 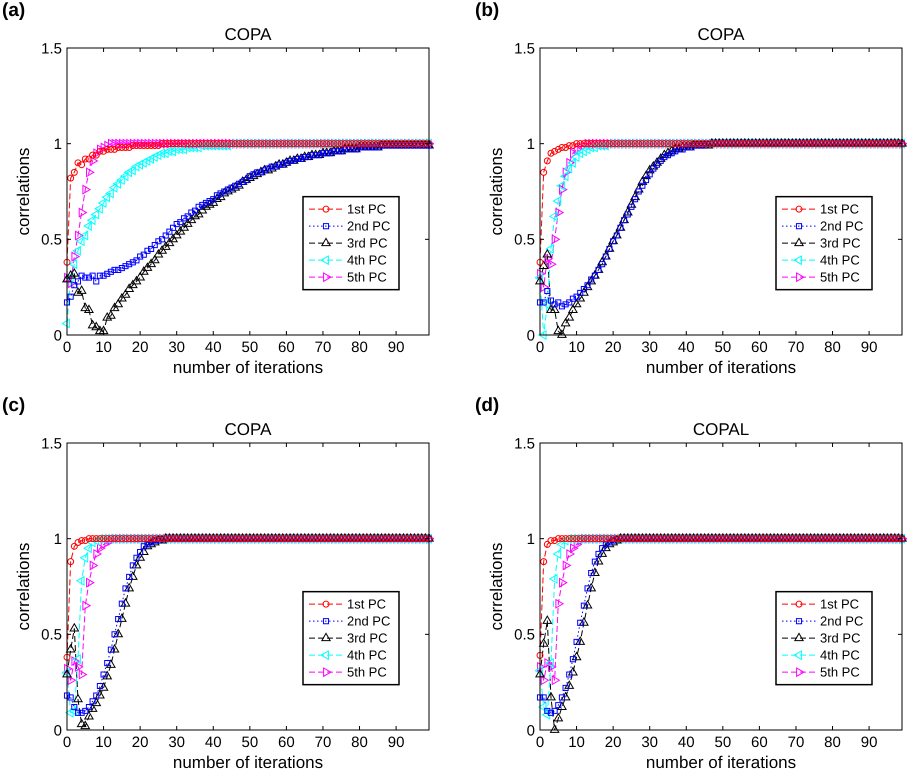 I want to click on chart-title: COPAL, so click(x=721, y=429).